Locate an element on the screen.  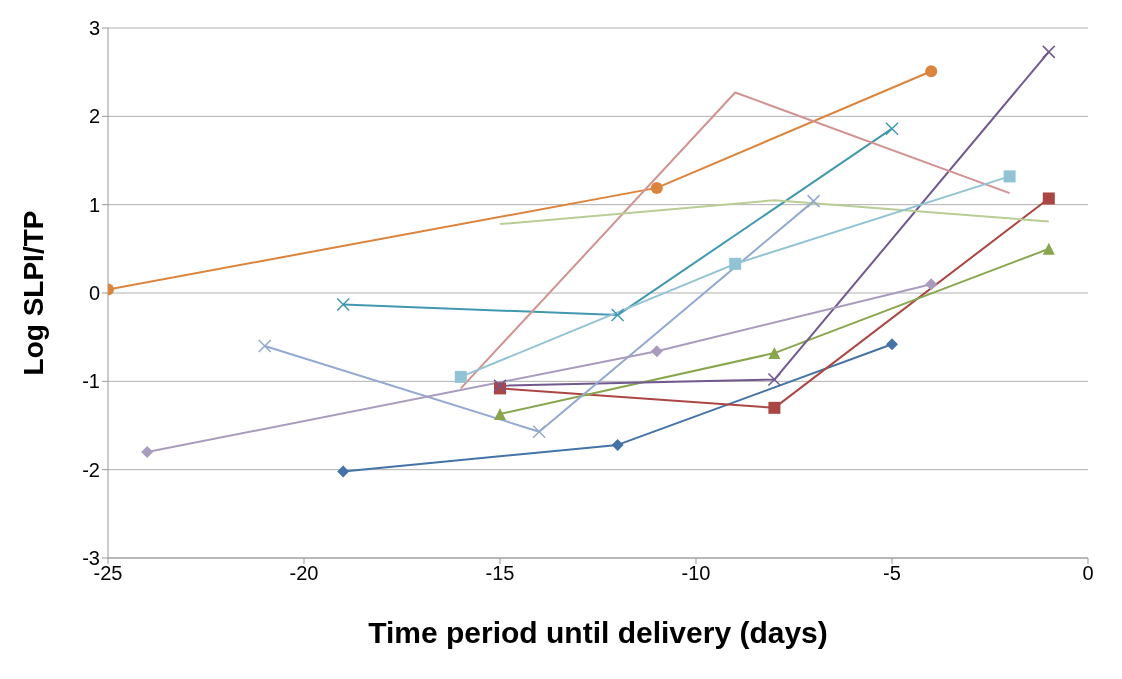
x-tick-label: 0 is located at coordinates (1088, 573).